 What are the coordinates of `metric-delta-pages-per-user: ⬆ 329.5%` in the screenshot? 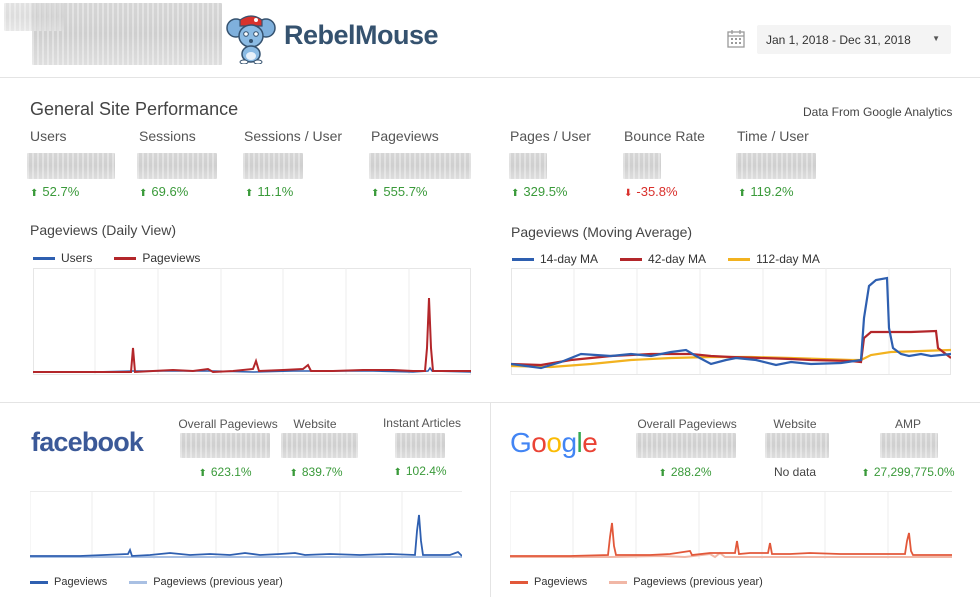 It's located at (539, 191).